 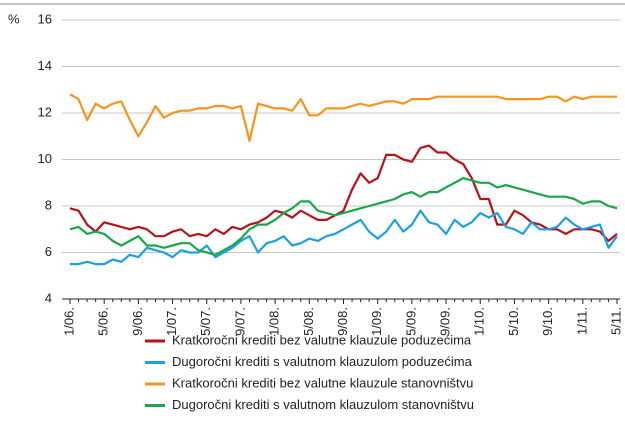 I want to click on x-tick-label: 5/09., so click(x=410, y=321).